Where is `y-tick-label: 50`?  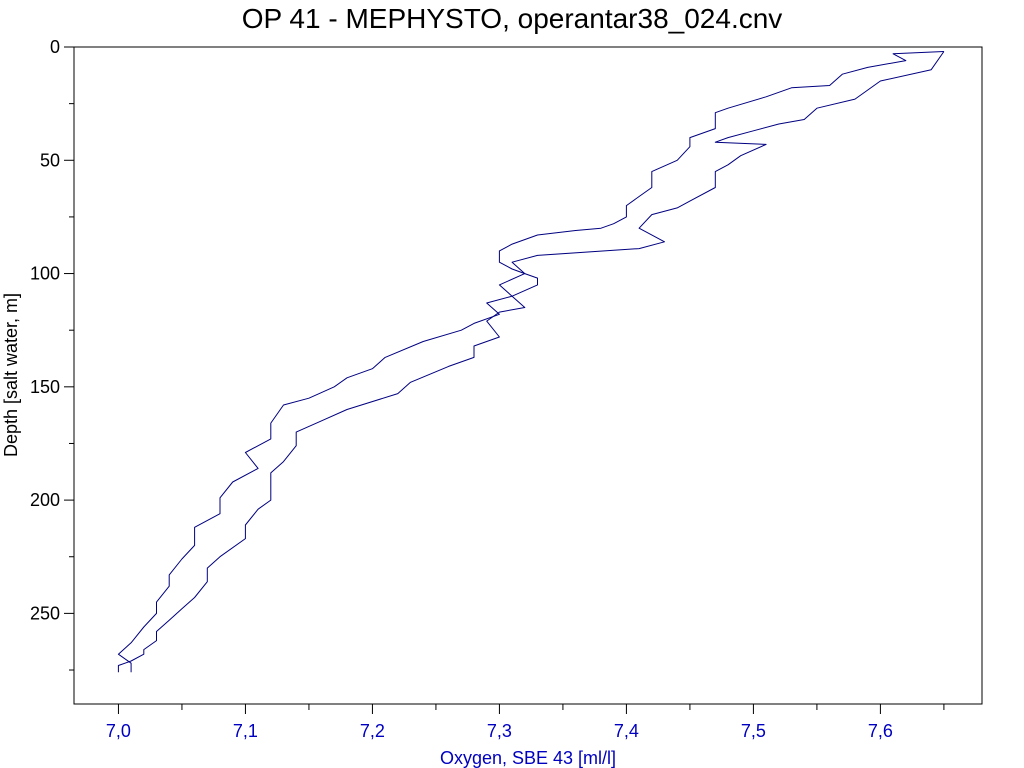
y-tick-label: 50 is located at coordinates (50, 160).